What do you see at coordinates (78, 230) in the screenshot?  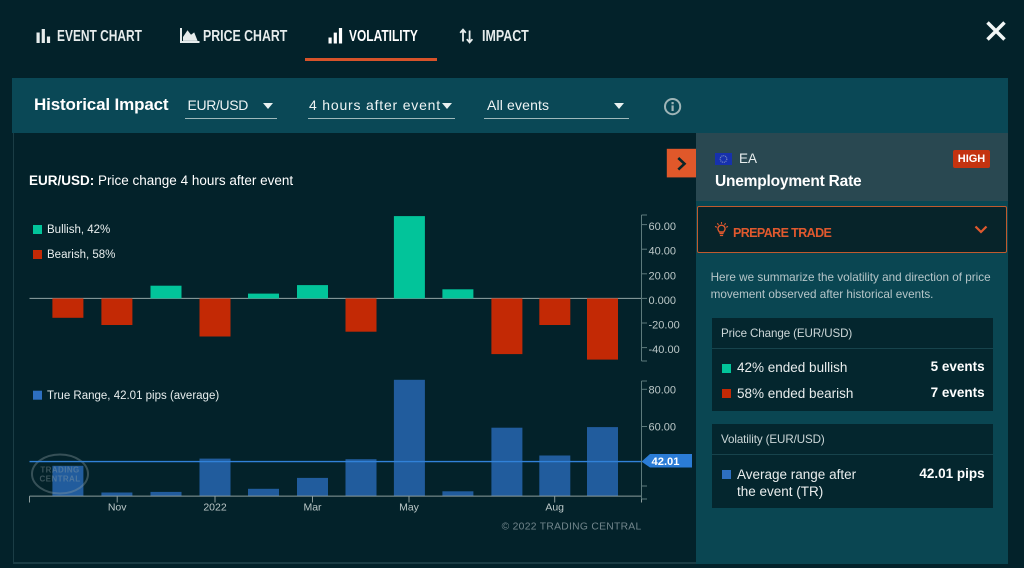 I see `svg-text: Bullish, 42%` at bounding box center [78, 230].